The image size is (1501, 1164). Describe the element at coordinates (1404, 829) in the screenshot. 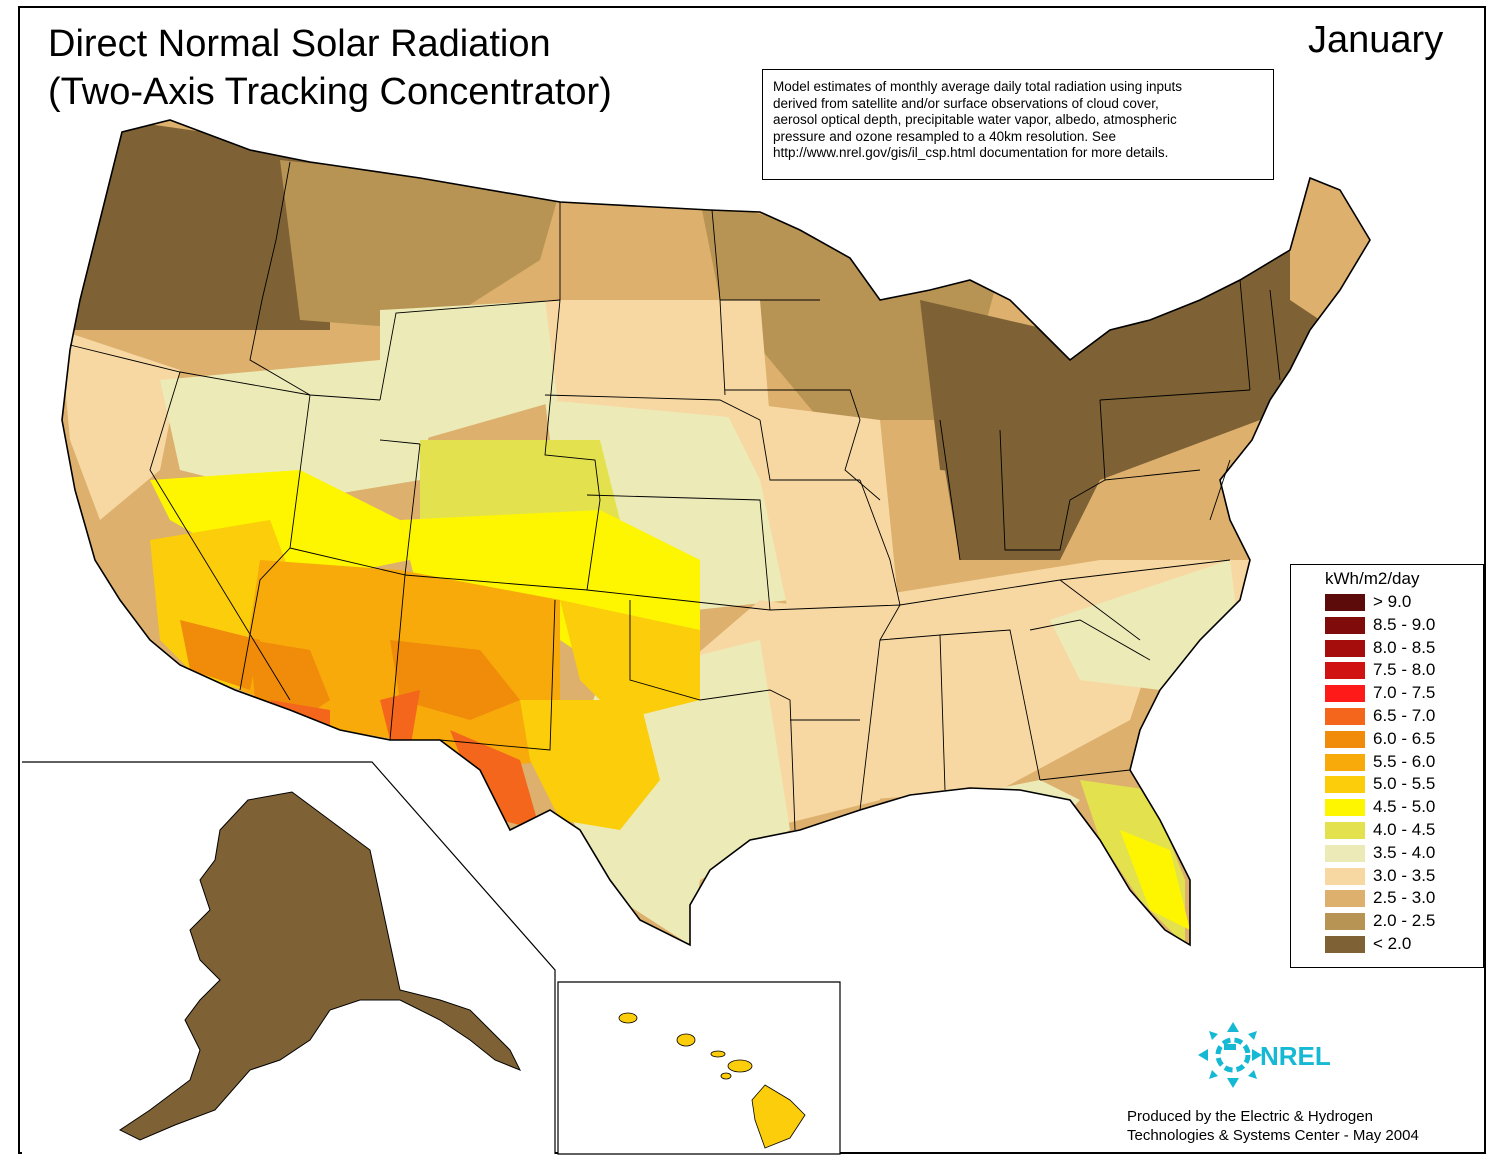

I see `legend-label: 4.0 - 4.5` at that location.